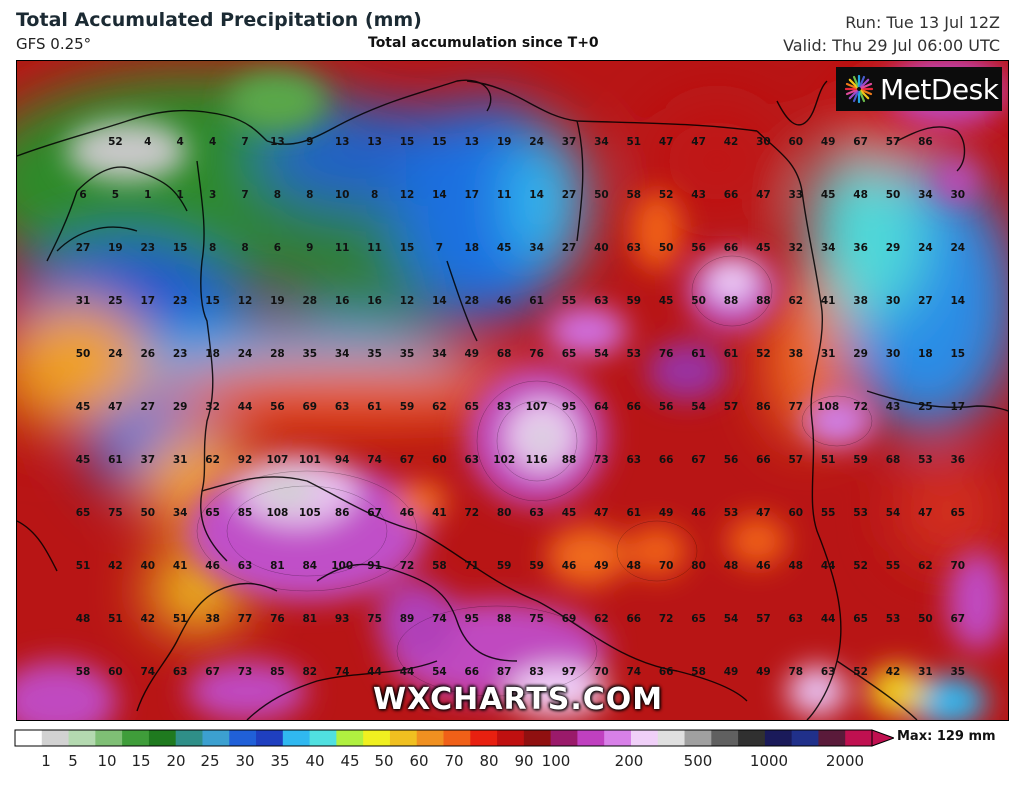 The height and width of the screenshot is (786, 1024). I want to click on run-time: Run: Tue 13 Jul 12Z, so click(922, 22).